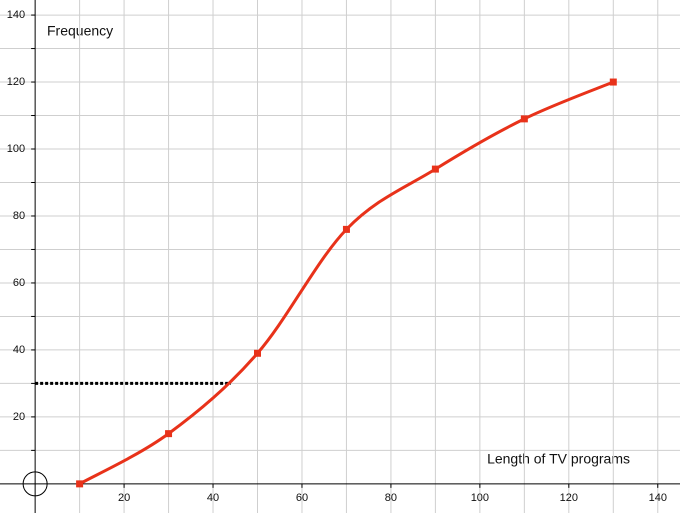 This screenshot has height=513, width=680. What do you see at coordinates (19, 350) in the screenshot?
I see `y-tick-label: 40` at bounding box center [19, 350].